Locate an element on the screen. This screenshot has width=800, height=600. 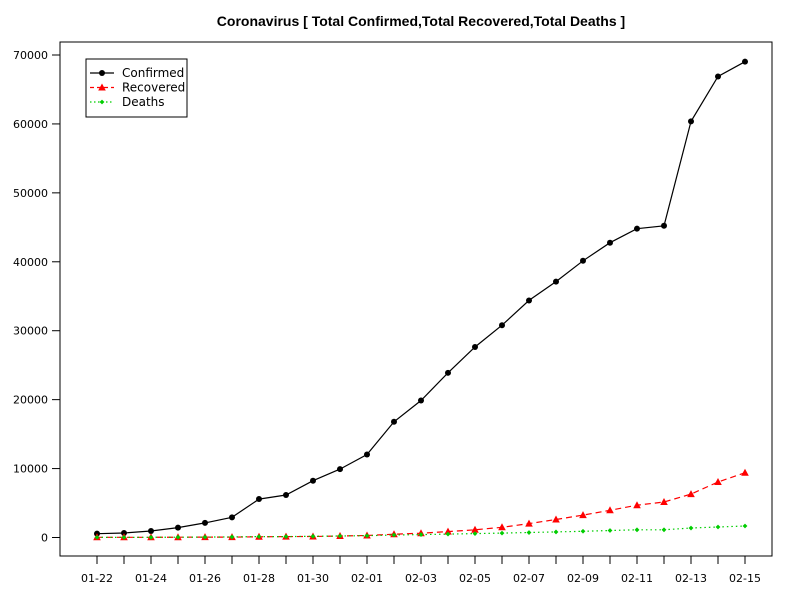
series-deaths is located at coordinates (421, 531).